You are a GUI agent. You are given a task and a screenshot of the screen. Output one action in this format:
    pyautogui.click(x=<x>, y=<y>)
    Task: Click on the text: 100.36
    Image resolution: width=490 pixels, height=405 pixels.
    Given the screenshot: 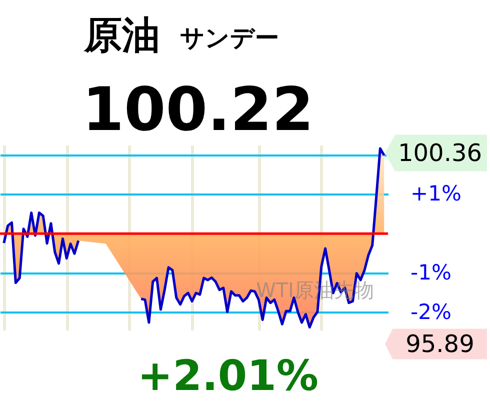 What is the action you would take?
    pyautogui.click(x=440, y=153)
    